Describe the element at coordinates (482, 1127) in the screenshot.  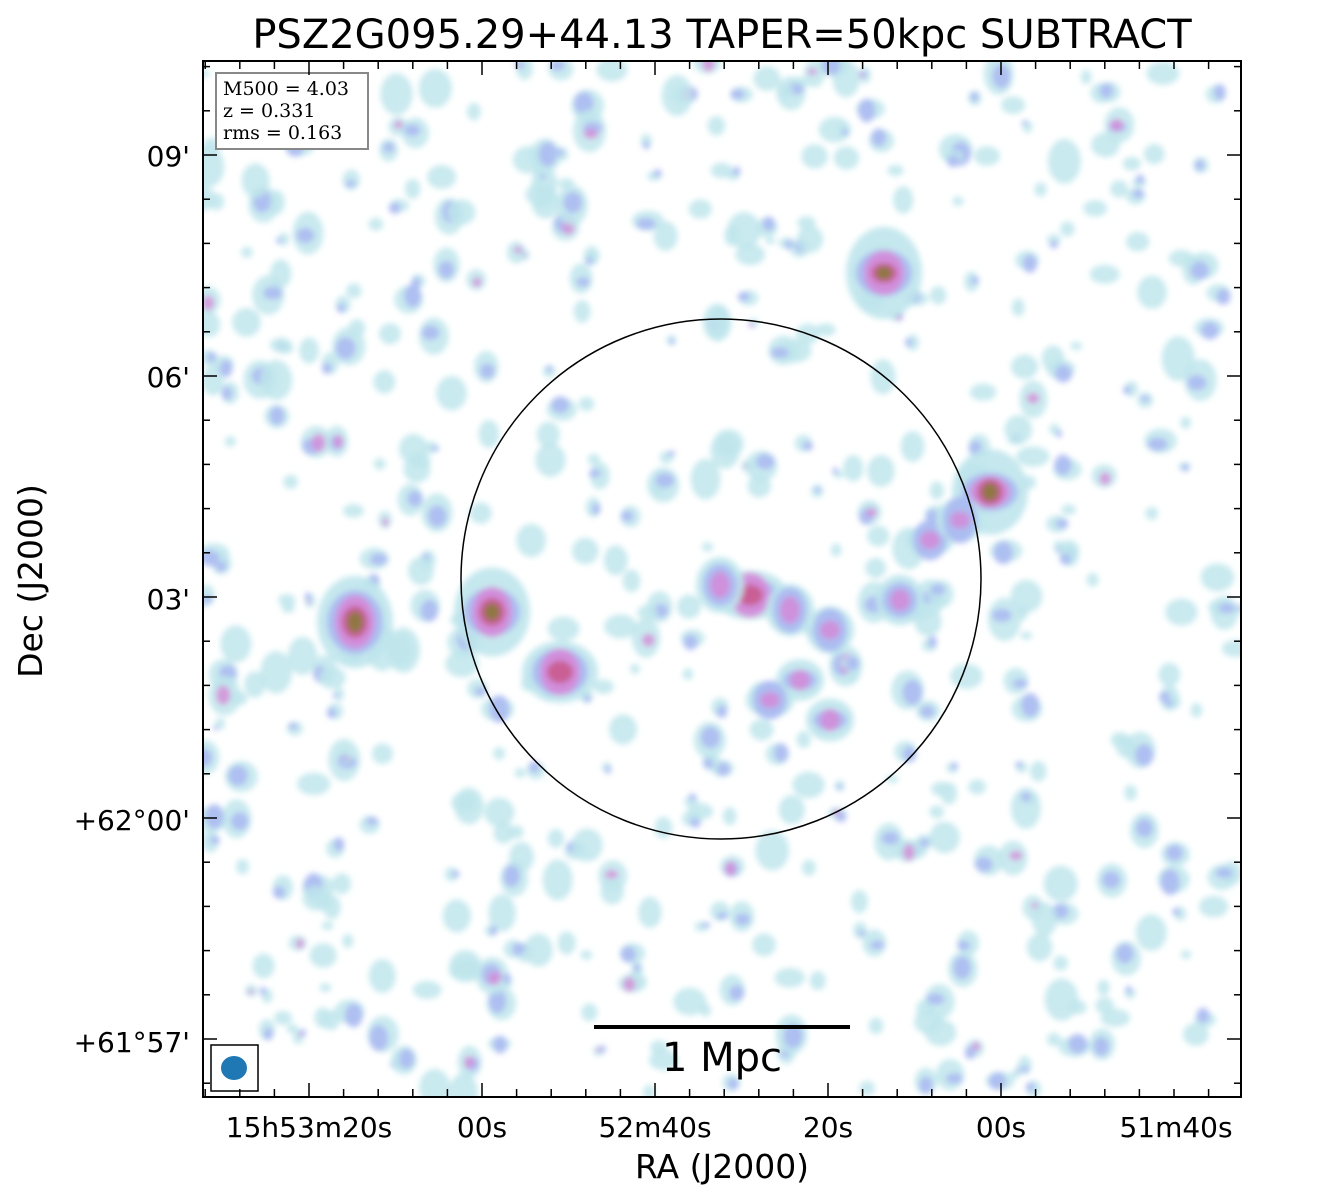
I see `x-tick-label: 00s` at that location.